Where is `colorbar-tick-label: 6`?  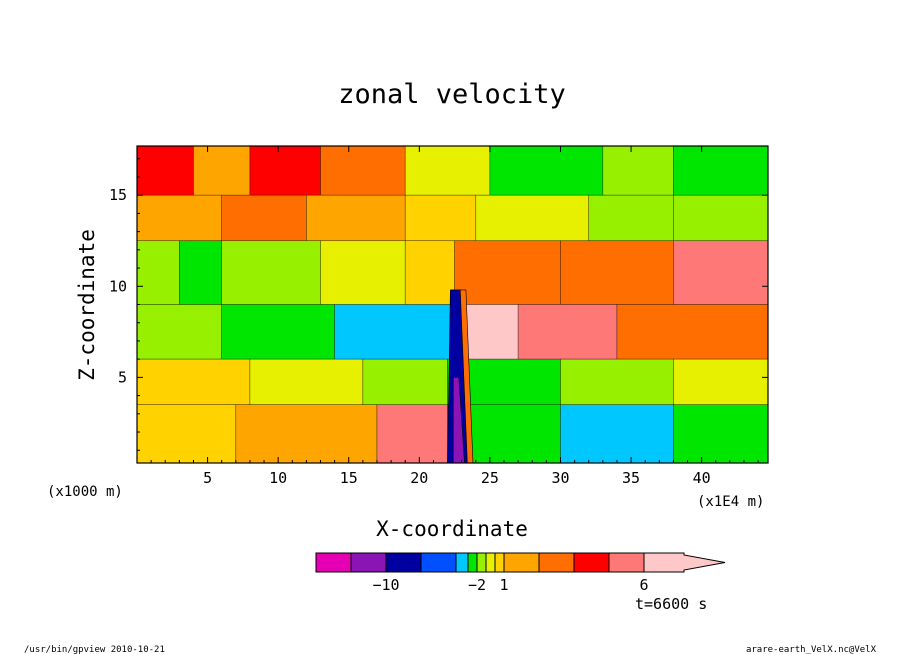 colorbar-tick-label: 6 is located at coordinates (643, 585).